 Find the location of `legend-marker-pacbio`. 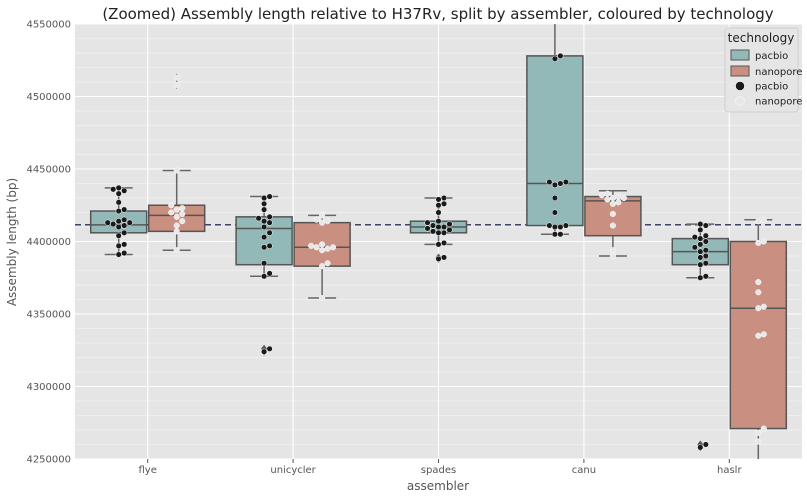

legend-marker-pacbio is located at coordinates (740, 86).